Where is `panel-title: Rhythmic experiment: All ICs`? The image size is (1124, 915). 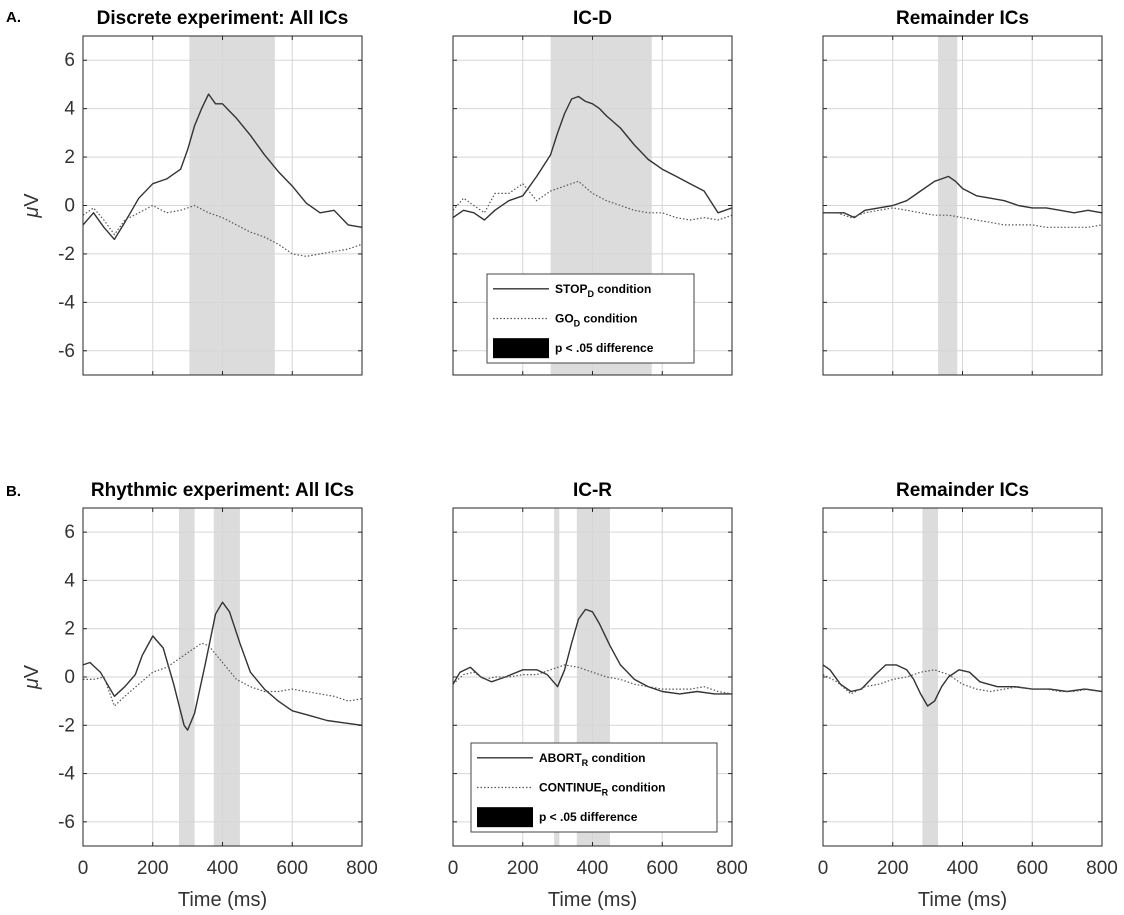
panel-title: Rhythmic experiment: All ICs is located at coordinates (222, 490).